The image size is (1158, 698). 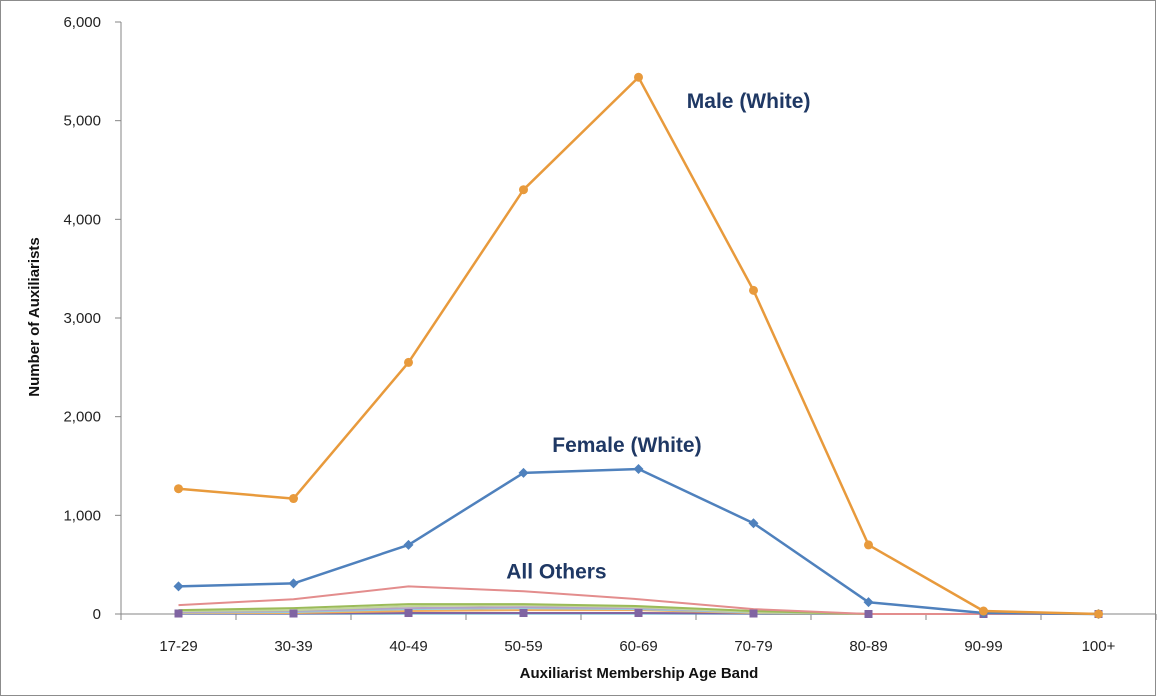 I want to click on x-tick-label: 50-59, so click(x=523, y=646).